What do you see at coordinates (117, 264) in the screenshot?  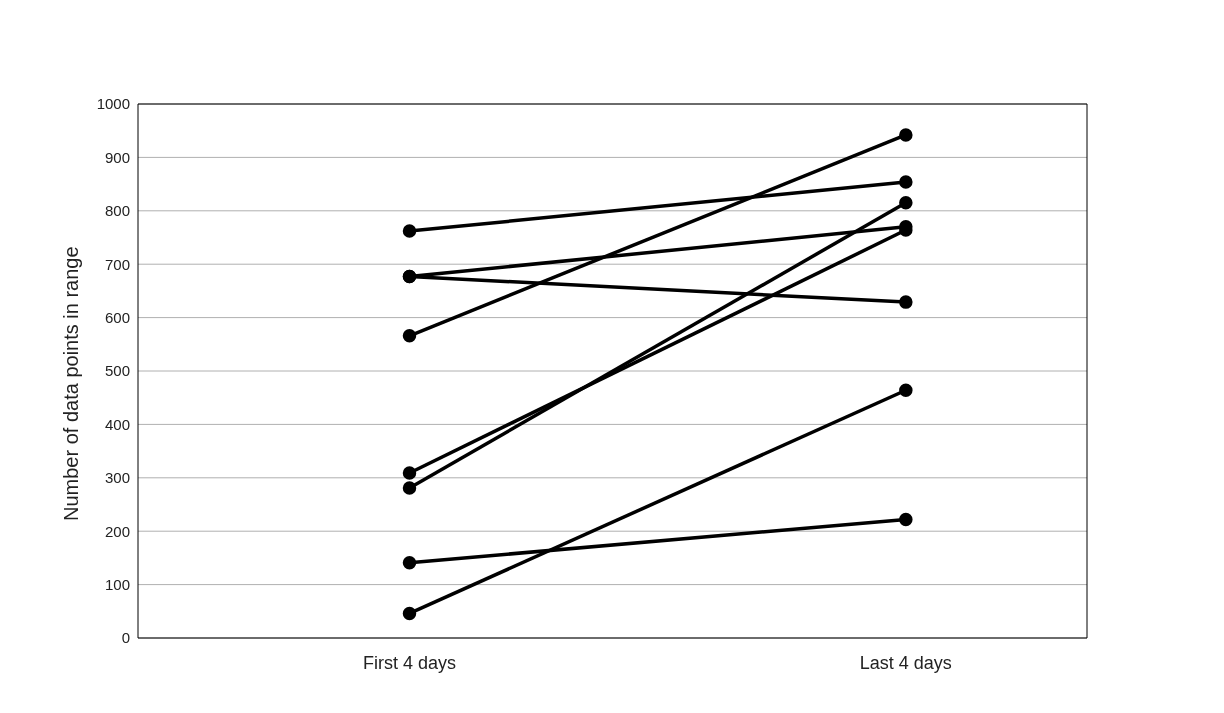 I see `y-tick-label: 700` at bounding box center [117, 264].